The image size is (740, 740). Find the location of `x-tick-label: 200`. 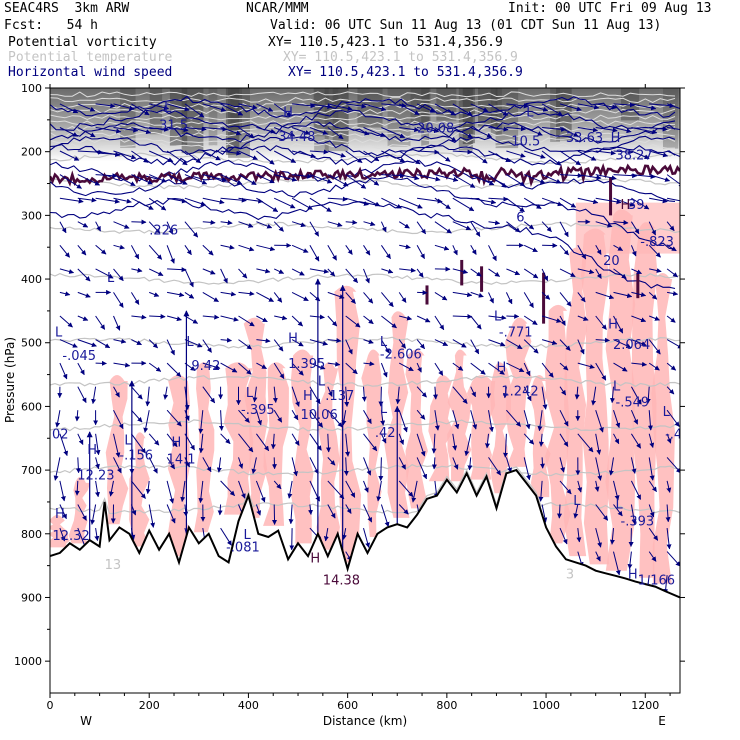

x-tick-label: 200 is located at coordinates (149, 705).